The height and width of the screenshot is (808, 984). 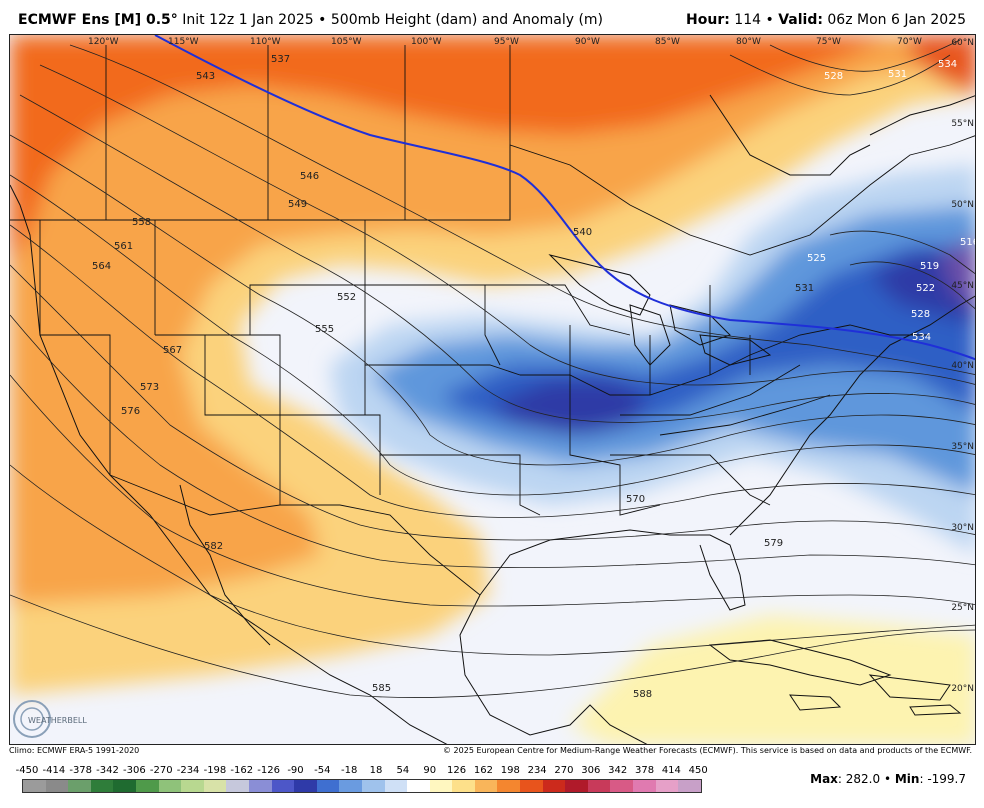 What do you see at coordinates (172, 350) in the screenshot?
I see `contour-label: 567` at bounding box center [172, 350].